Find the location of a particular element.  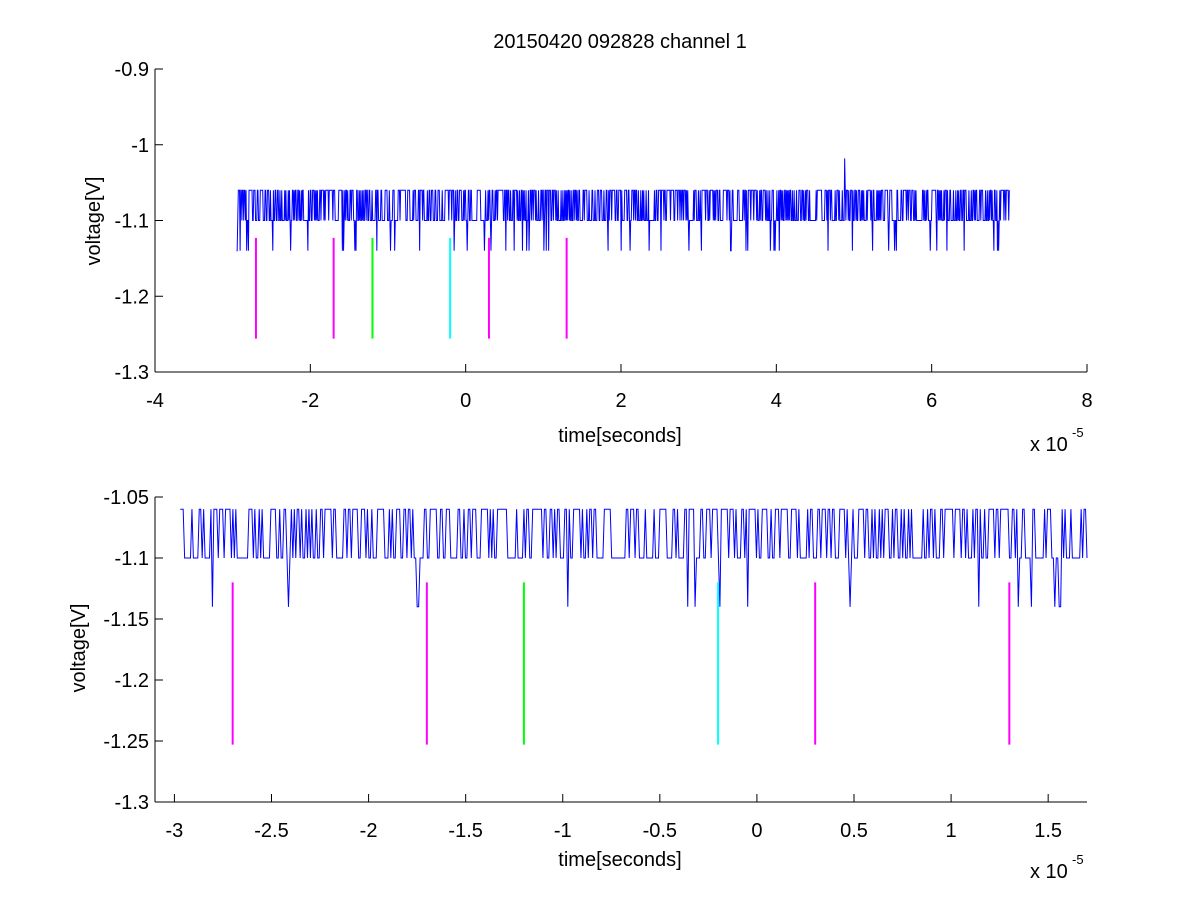

top-x-tick-label: -4 is located at coordinates (155, 401).